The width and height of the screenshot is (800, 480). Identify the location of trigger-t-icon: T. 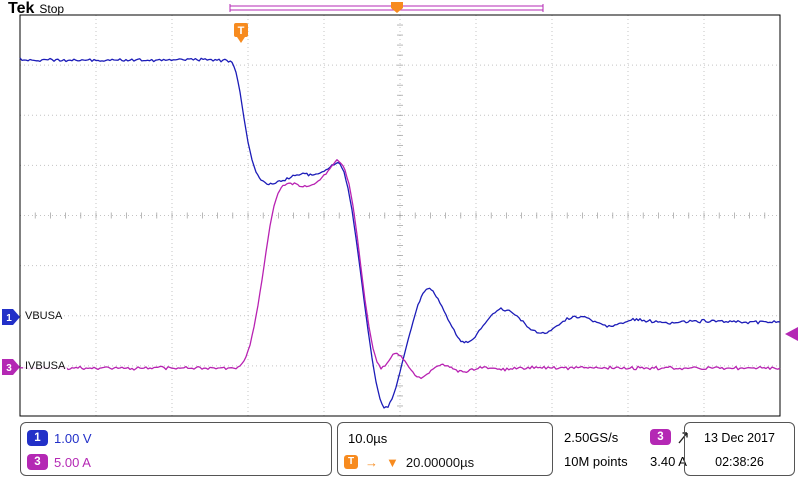
(351, 462).